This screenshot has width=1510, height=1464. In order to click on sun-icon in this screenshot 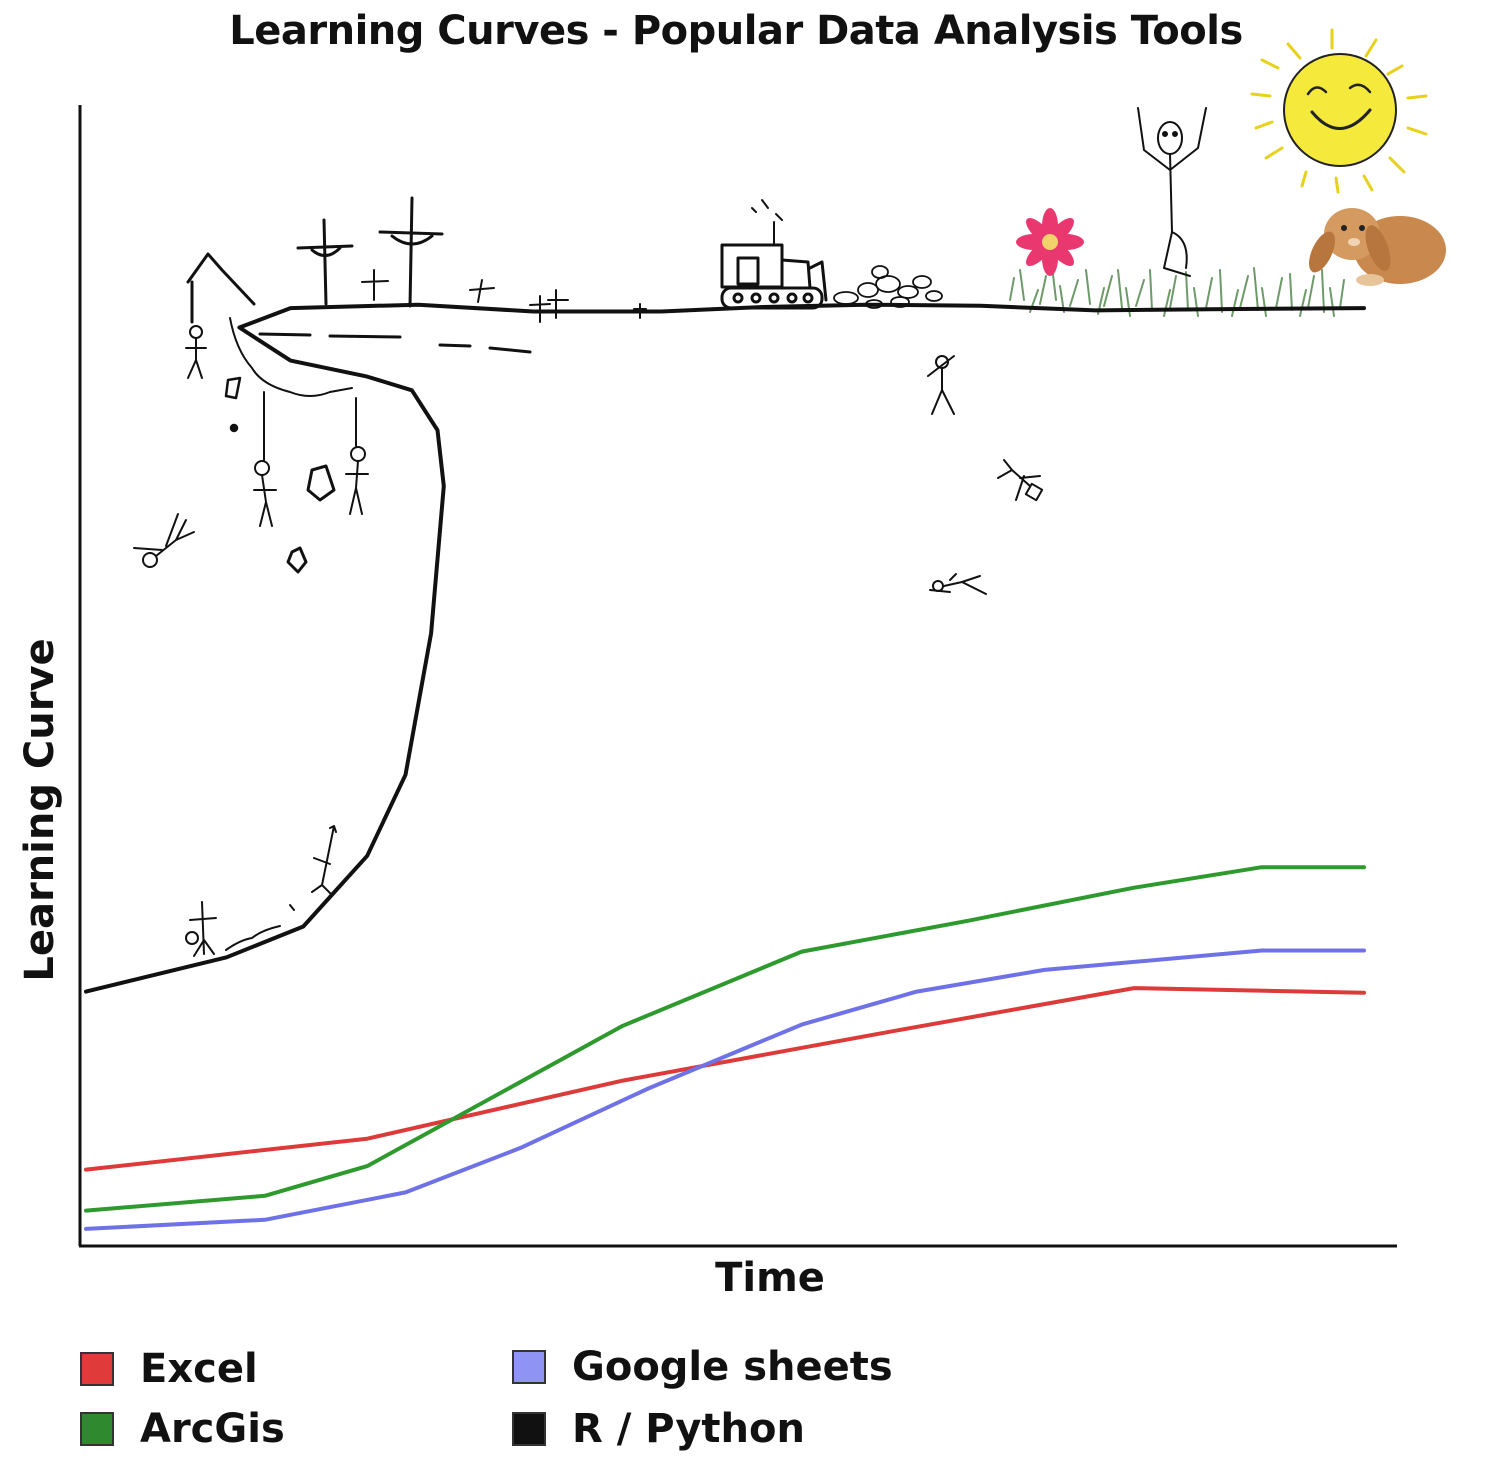, I will do `click(1339, 111)`.